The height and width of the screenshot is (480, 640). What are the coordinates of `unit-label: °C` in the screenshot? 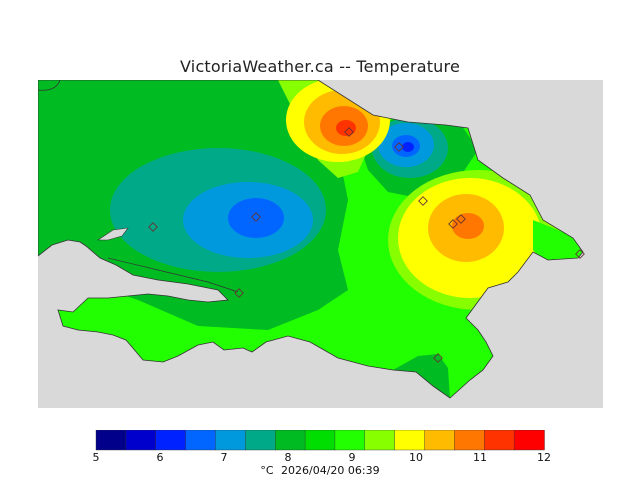 It's located at (267, 470).